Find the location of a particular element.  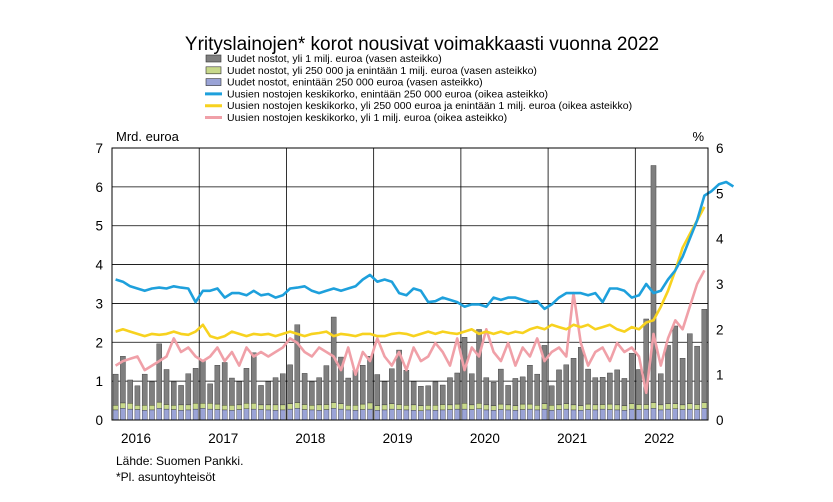

right-tick-label: 0 is located at coordinates (720, 420).